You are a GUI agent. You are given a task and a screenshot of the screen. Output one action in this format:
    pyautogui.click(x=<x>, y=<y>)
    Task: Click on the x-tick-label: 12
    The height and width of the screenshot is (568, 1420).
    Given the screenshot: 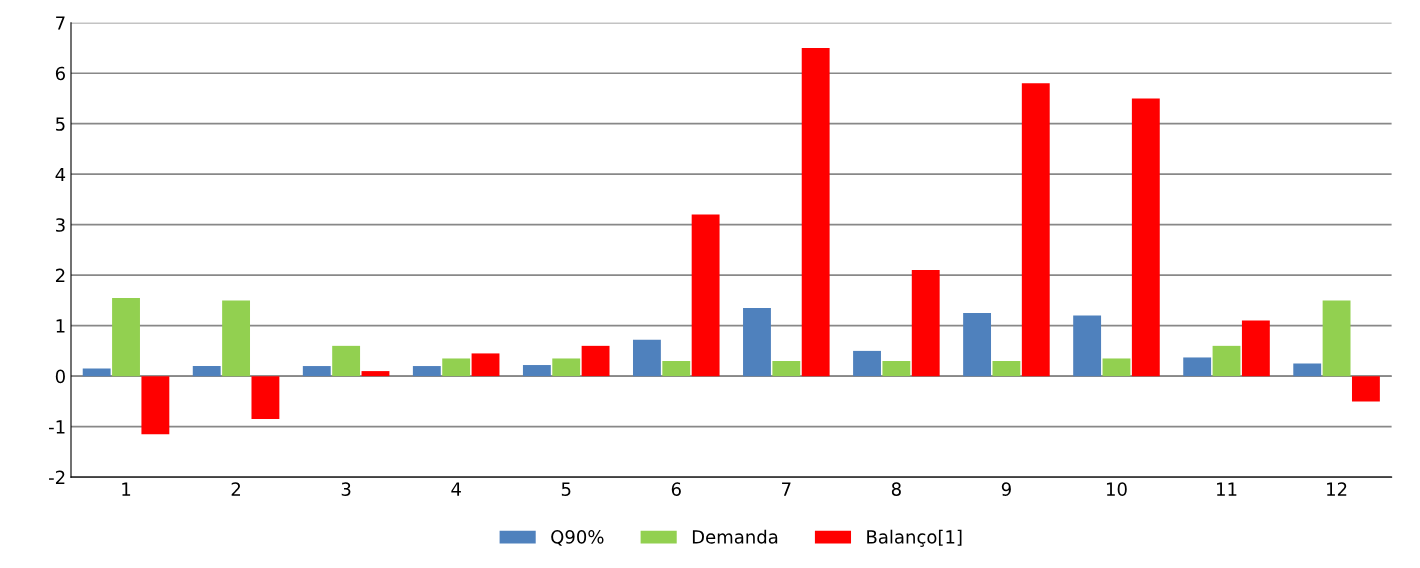 What is the action you would take?
    pyautogui.click(x=1337, y=489)
    